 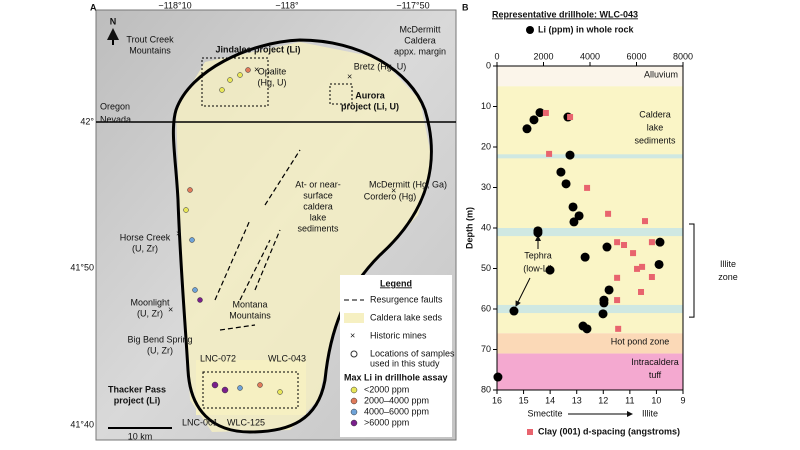 I want to click on map-label: Jindalee project (Li), so click(x=257, y=49).